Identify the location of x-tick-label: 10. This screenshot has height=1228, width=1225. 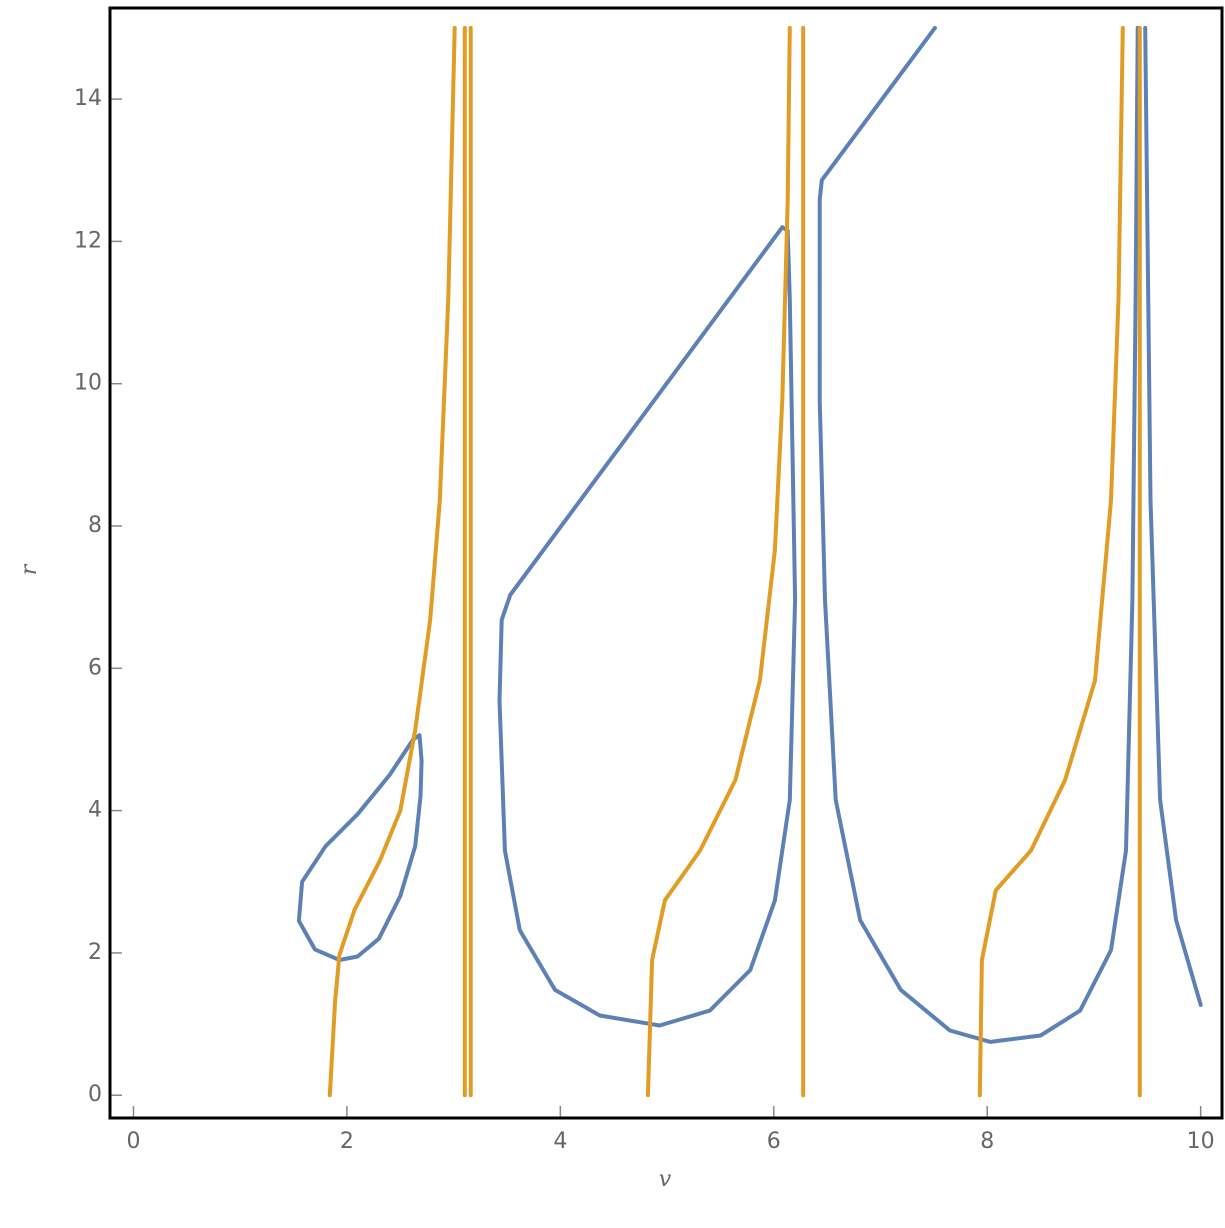
(1201, 1141).